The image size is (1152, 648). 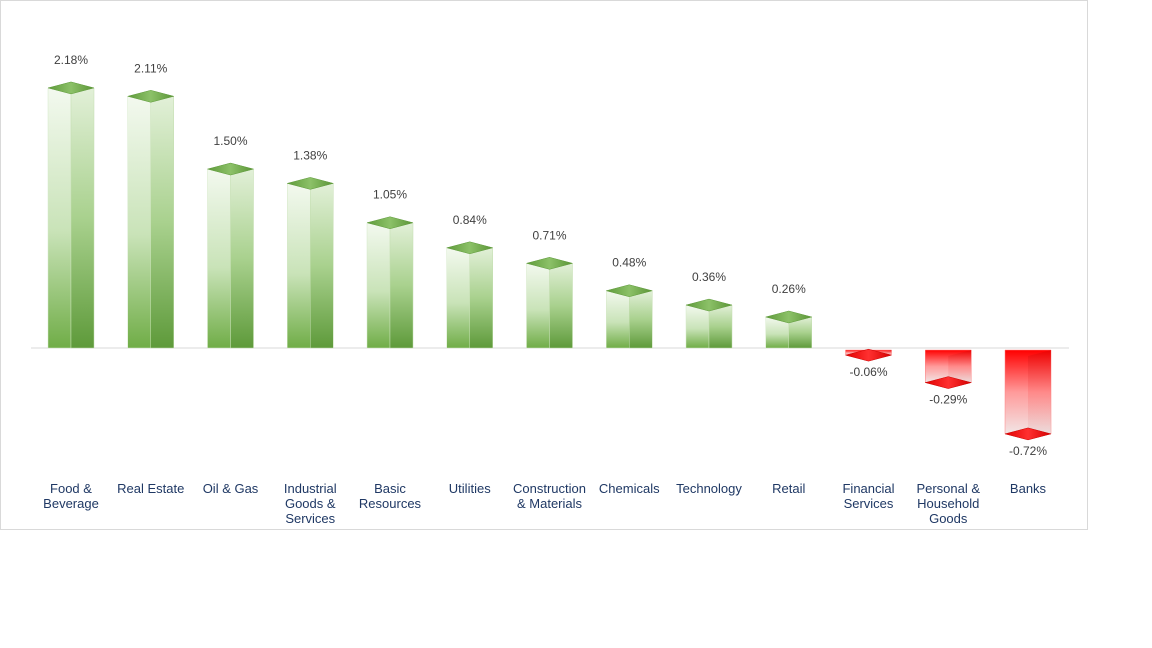 I want to click on category-label: Banks, so click(x=1028, y=488).